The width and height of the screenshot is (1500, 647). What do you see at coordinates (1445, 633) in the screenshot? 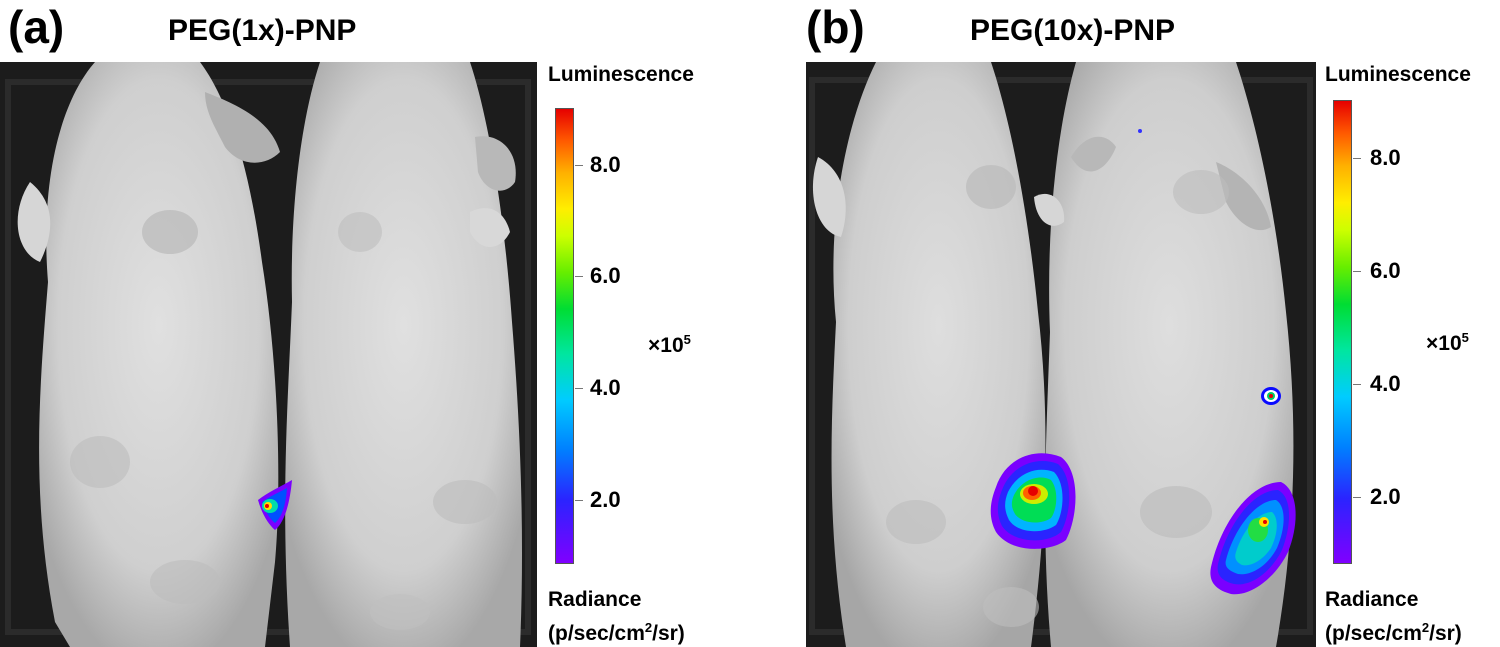
I see `panel-b-unit-suffix: /sr)` at bounding box center [1445, 633].